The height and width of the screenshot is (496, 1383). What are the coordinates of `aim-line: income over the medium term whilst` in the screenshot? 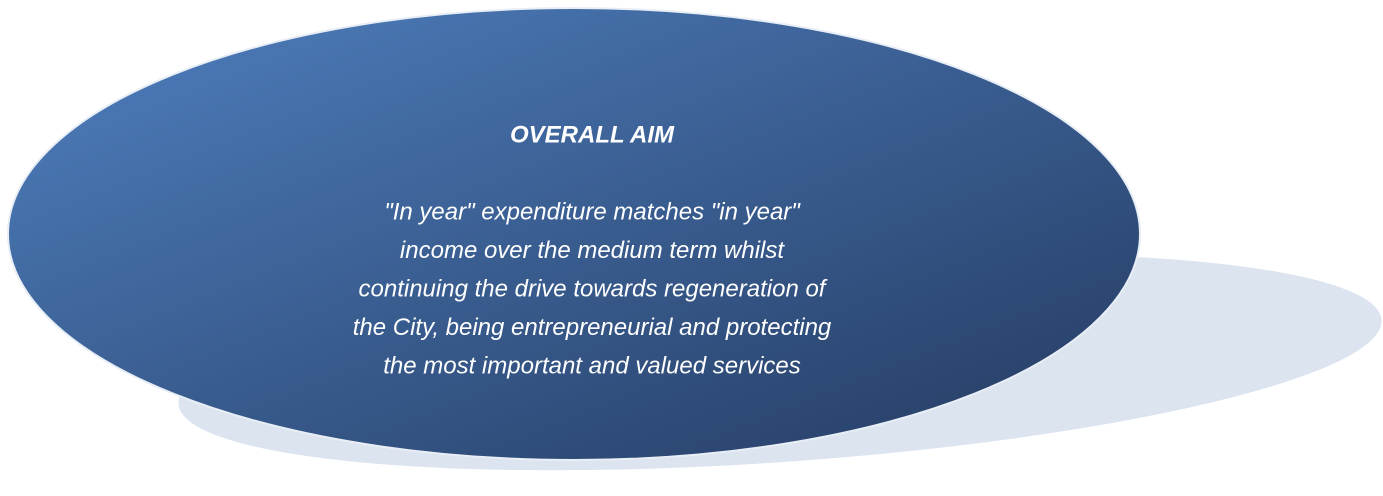 It's located at (592, 250).